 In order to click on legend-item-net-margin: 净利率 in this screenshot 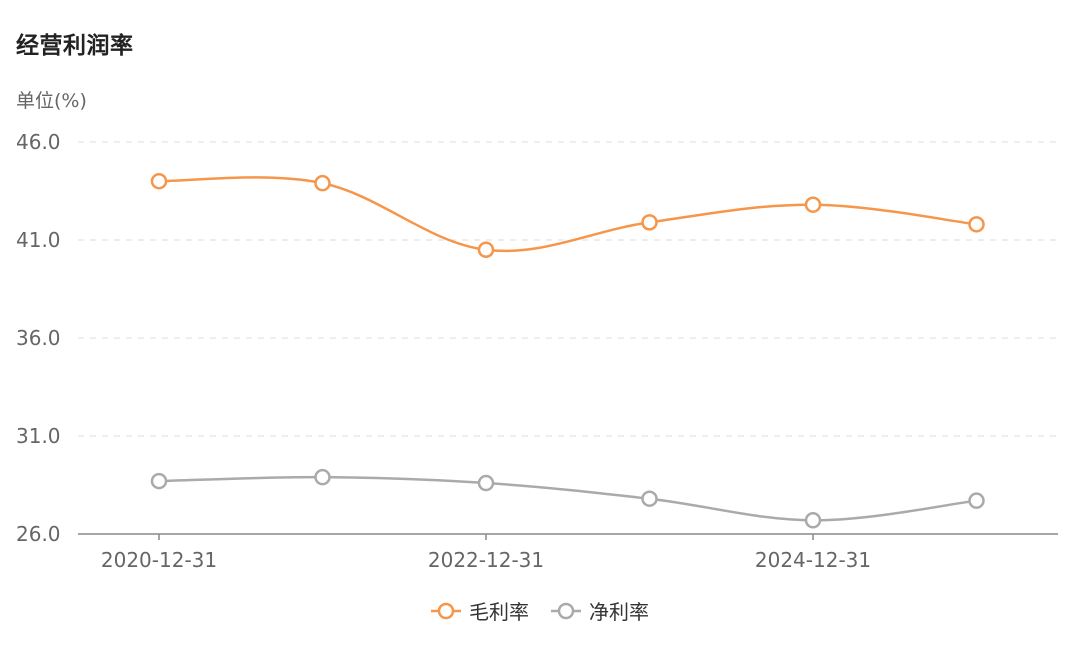, I will do `click(600, 610)`.